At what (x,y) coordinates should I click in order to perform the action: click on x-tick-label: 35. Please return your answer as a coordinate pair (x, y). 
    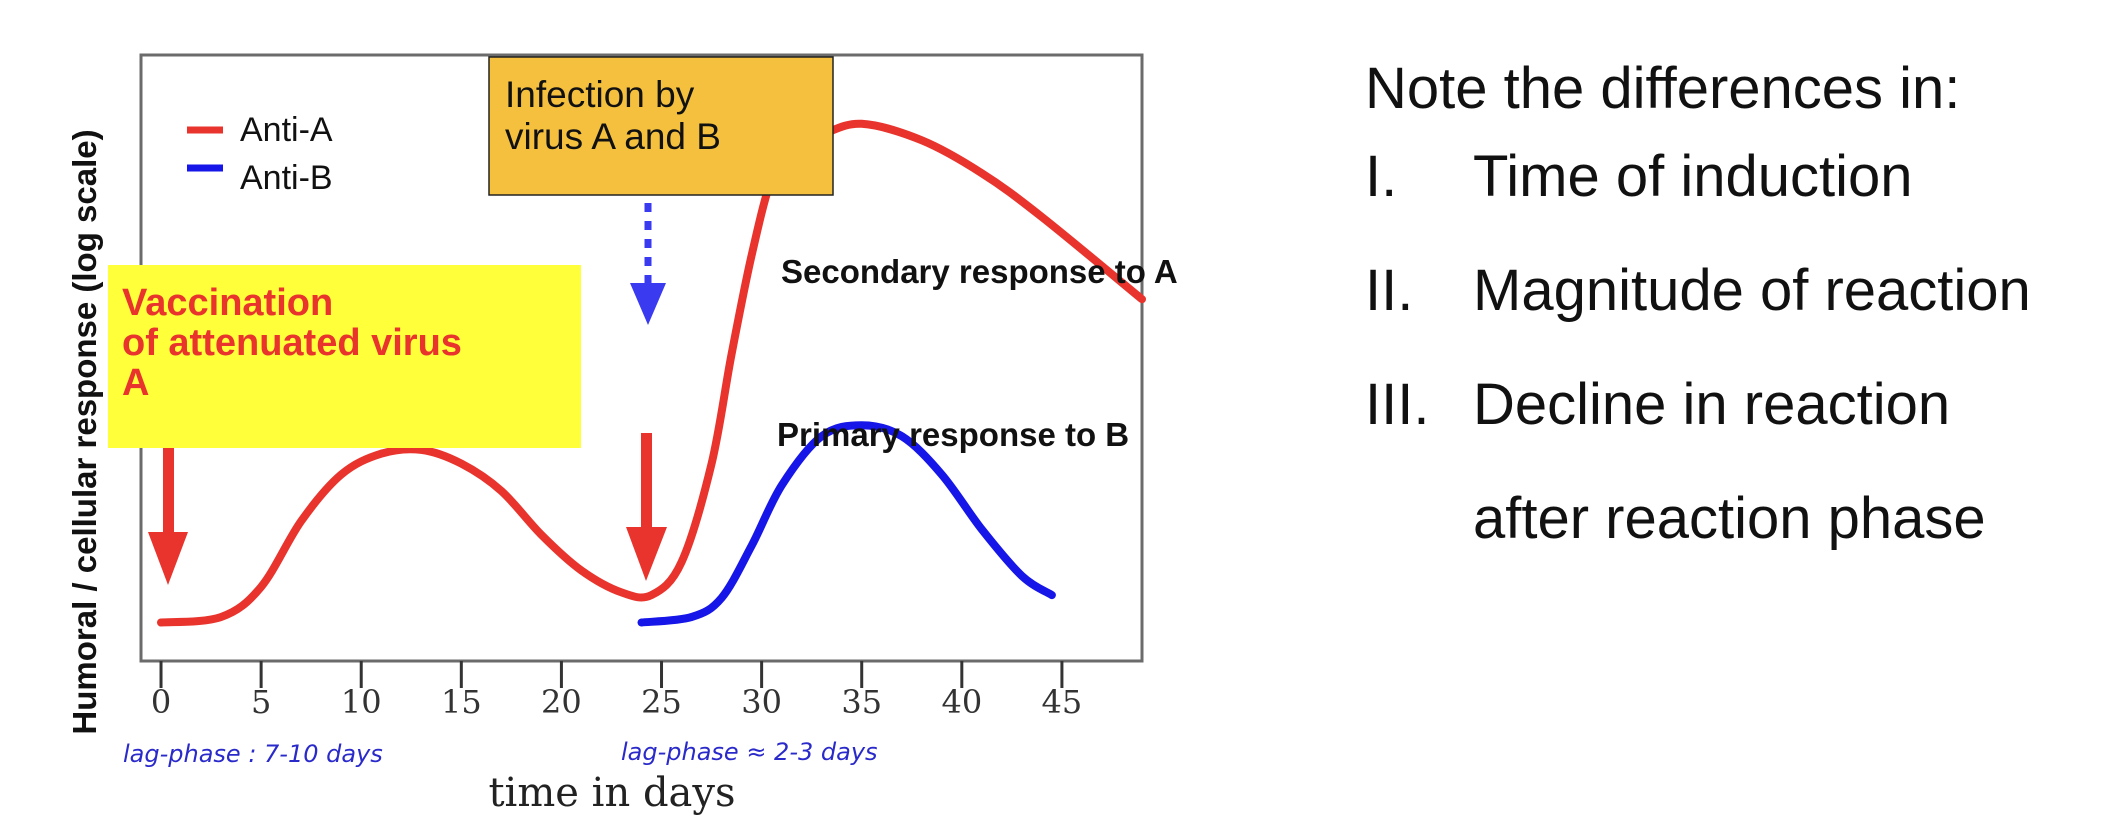
    Looking at the image, I should click on (861, 702).